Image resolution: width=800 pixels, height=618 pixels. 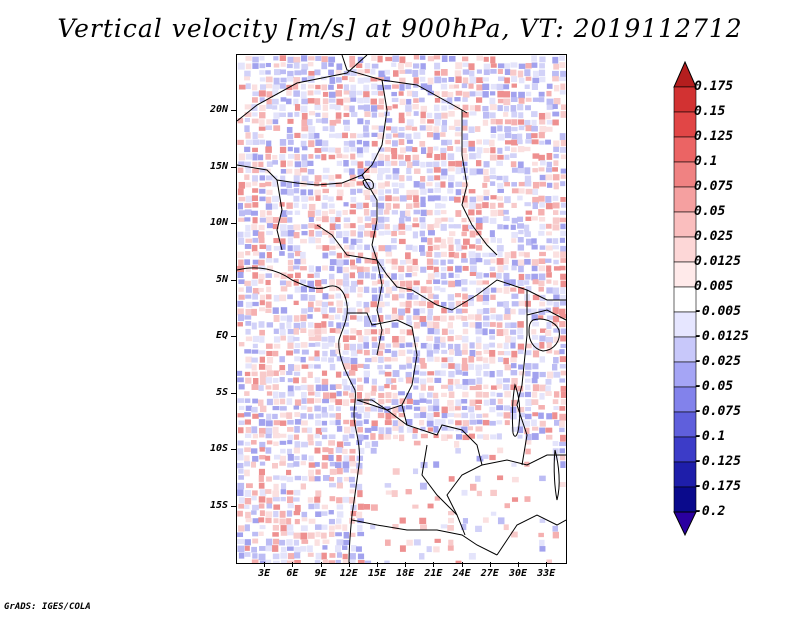 I want to click on lon-tick-label: 21E, so click(x=433, y=573).